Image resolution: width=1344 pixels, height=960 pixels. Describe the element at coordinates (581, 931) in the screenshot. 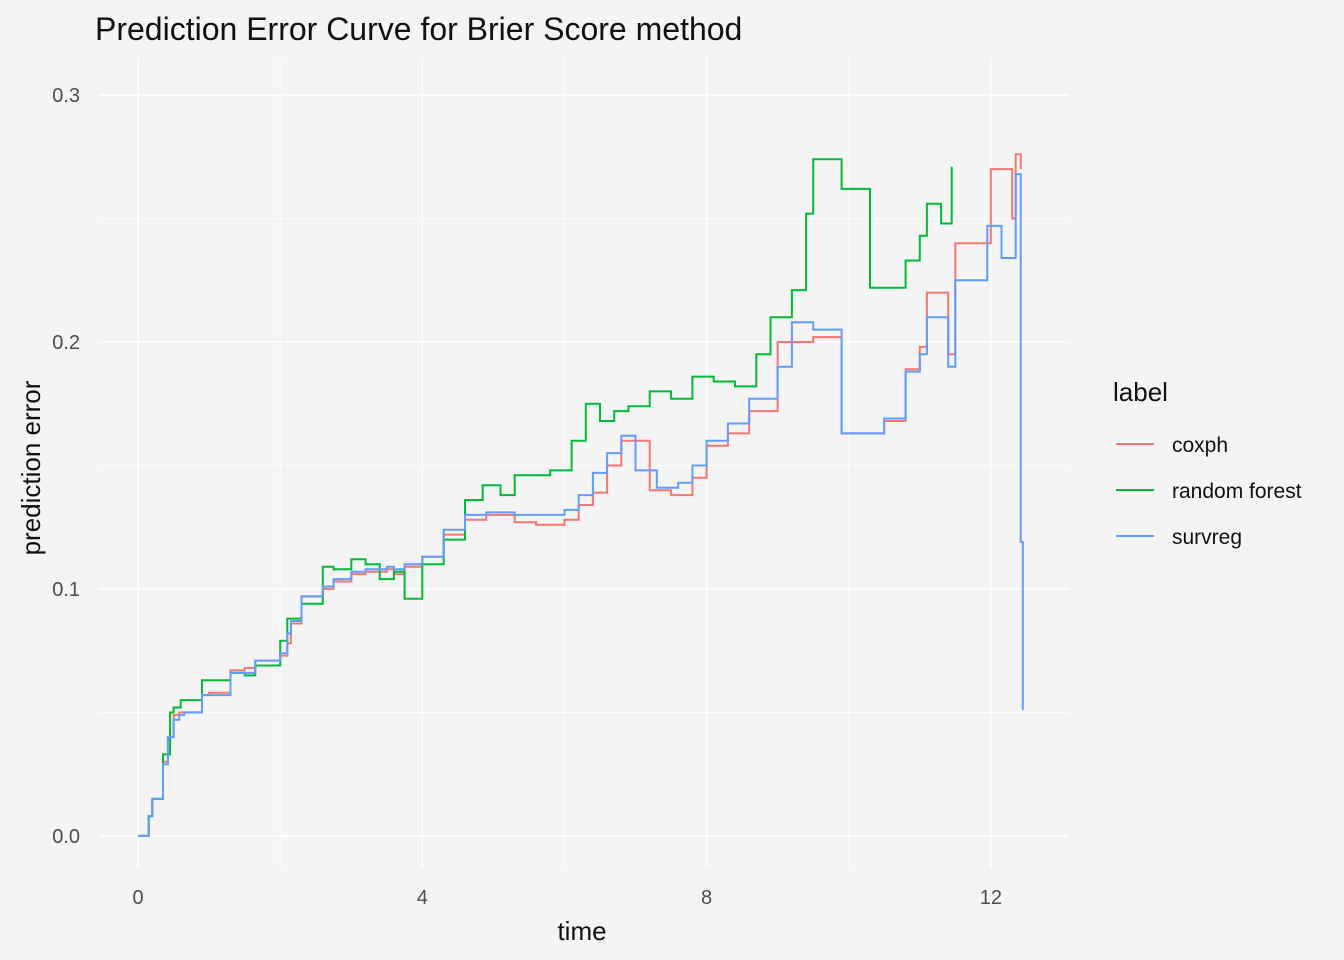

I see `x-axis-title: time` at that location.